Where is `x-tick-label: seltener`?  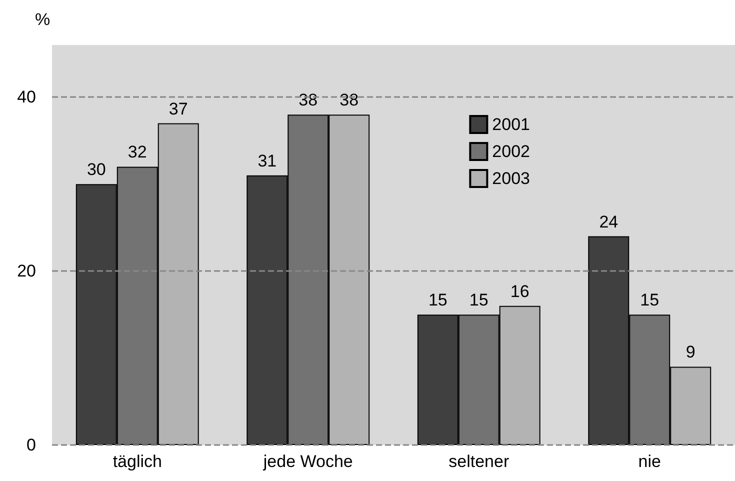
x-tick-label: seltener is located at coordinates (479, 461).